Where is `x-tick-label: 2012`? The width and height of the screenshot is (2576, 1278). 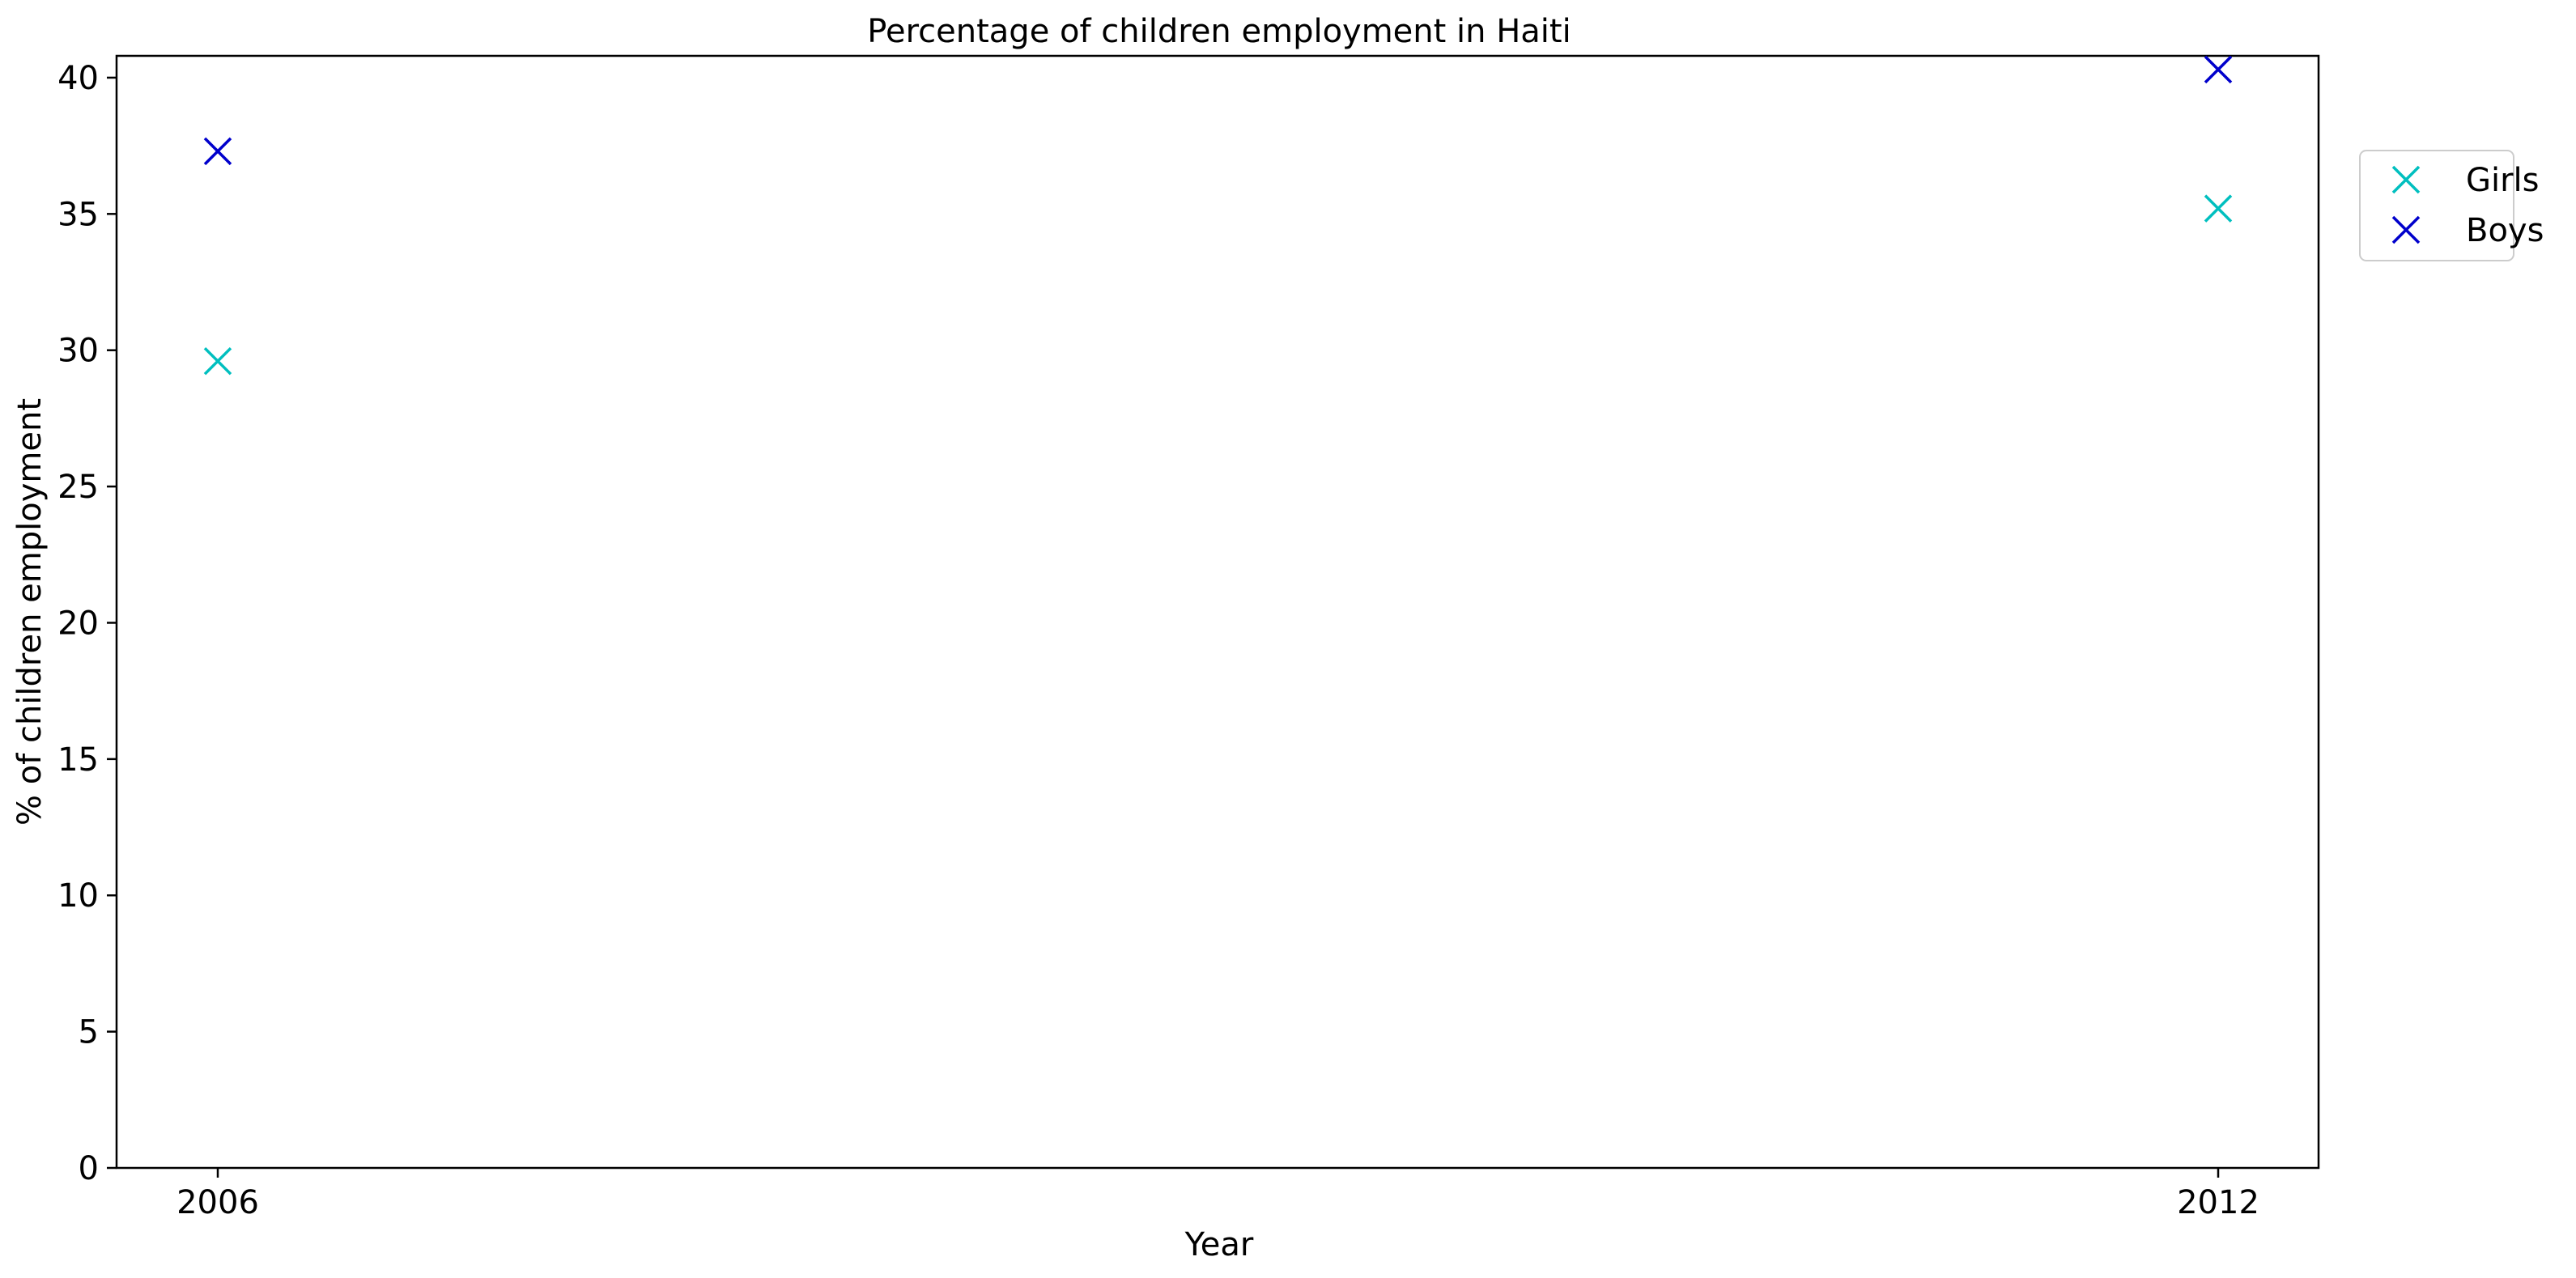
x-tick-label: 2012 is located at coordinates (2218, 1202).